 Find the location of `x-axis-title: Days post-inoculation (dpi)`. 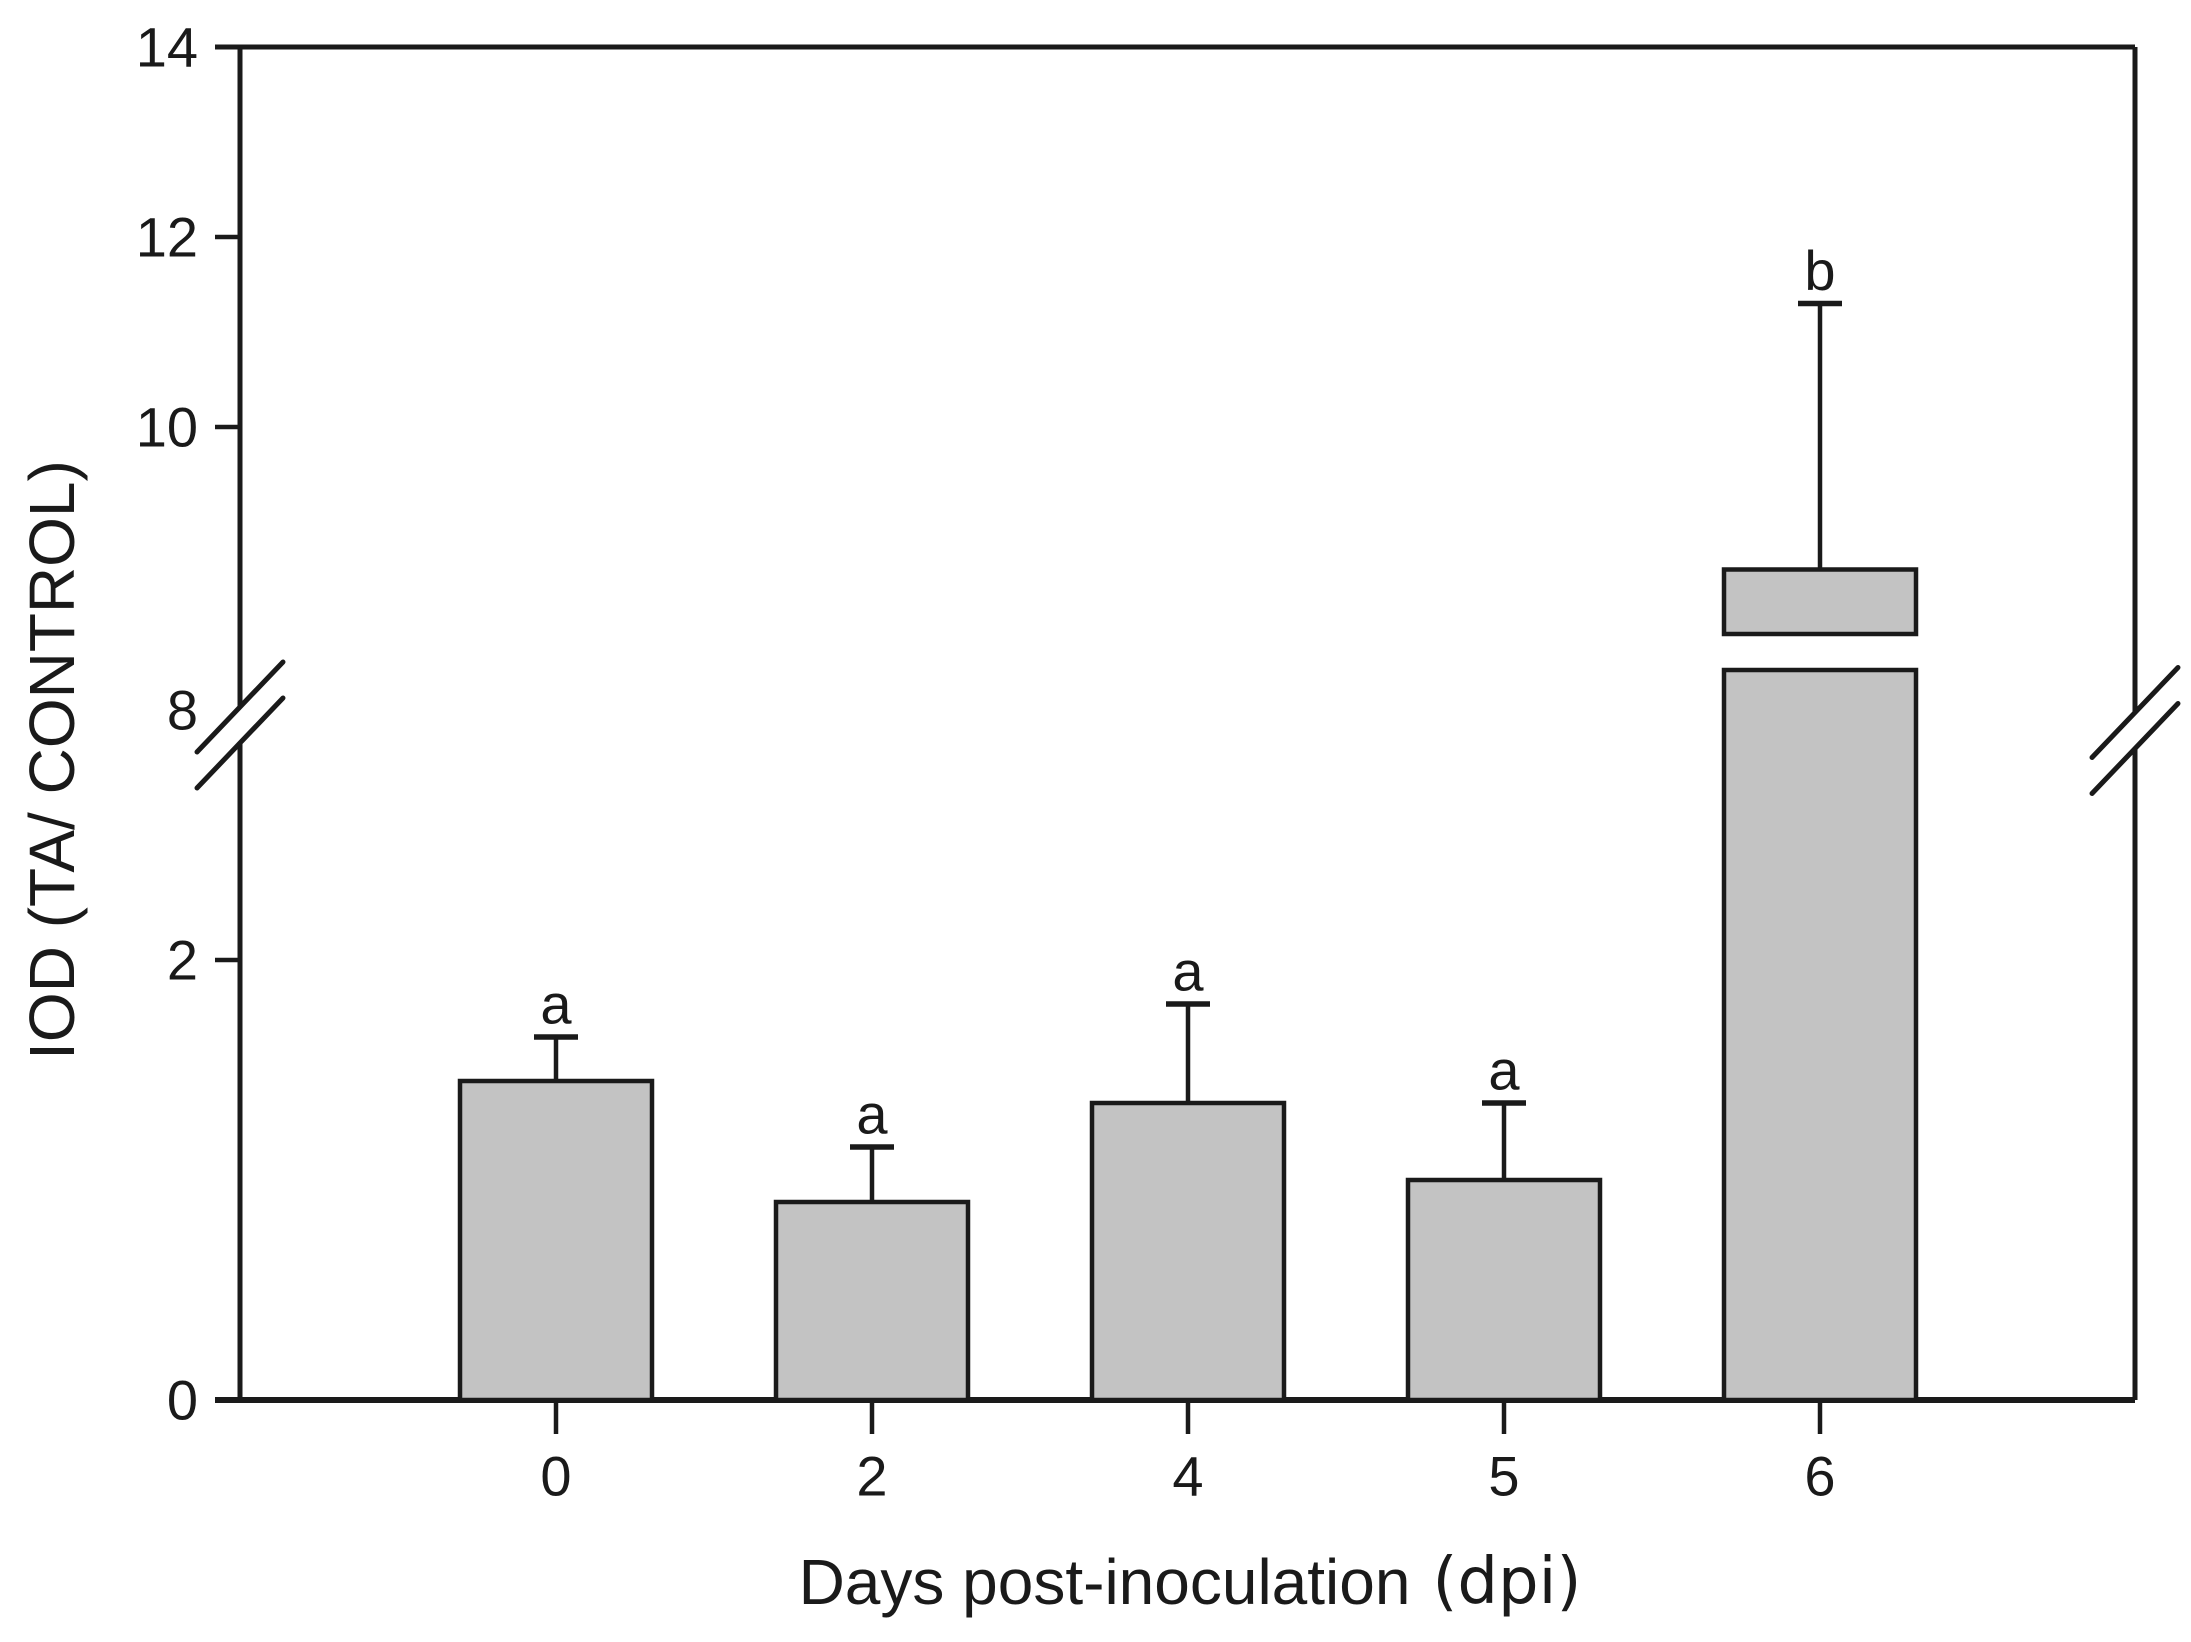

x-axis-title: Days post-inoculation (dpi) is located at coordinates (1190, 1582).